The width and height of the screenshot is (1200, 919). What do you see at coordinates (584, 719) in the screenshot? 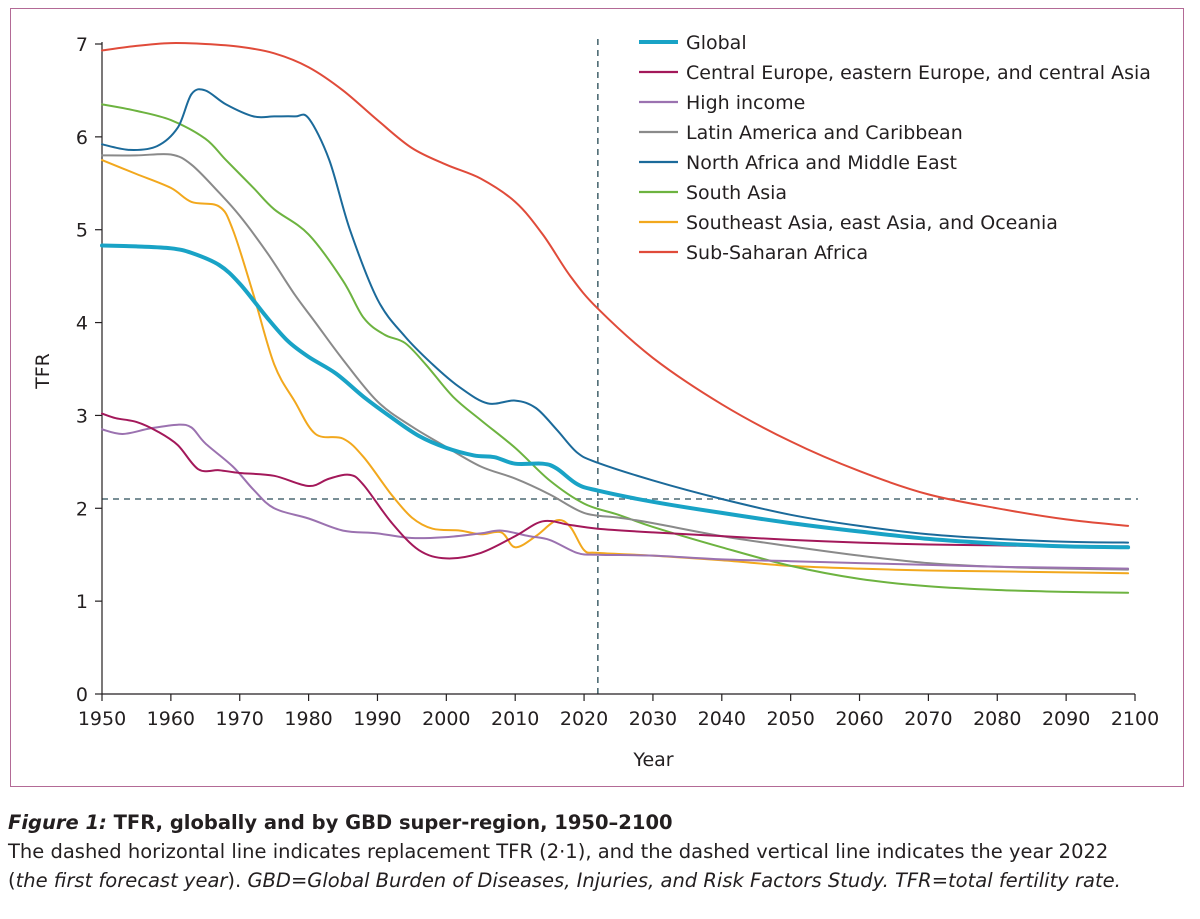
I see `x-tick-label: 2020` at bounding box center [584, 719].